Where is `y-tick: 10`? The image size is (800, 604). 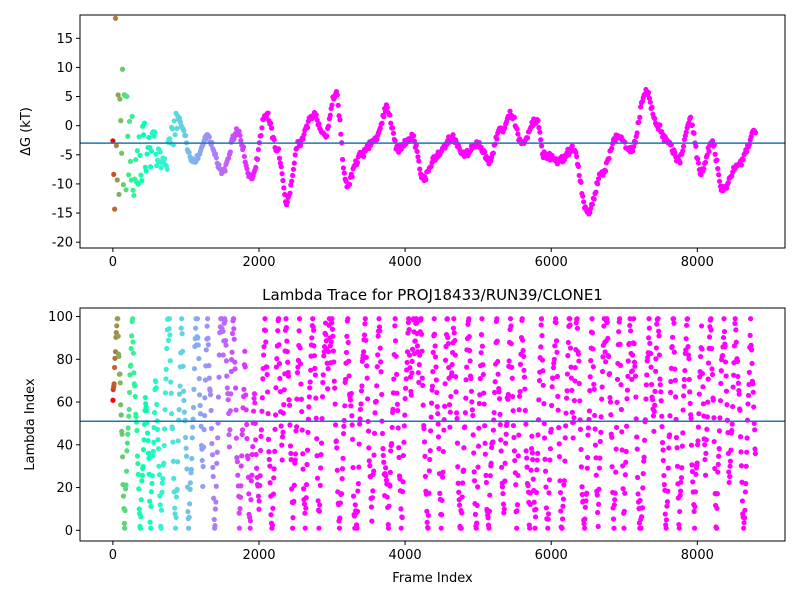
y-tick: 10 is located at coordinates (68, 68).